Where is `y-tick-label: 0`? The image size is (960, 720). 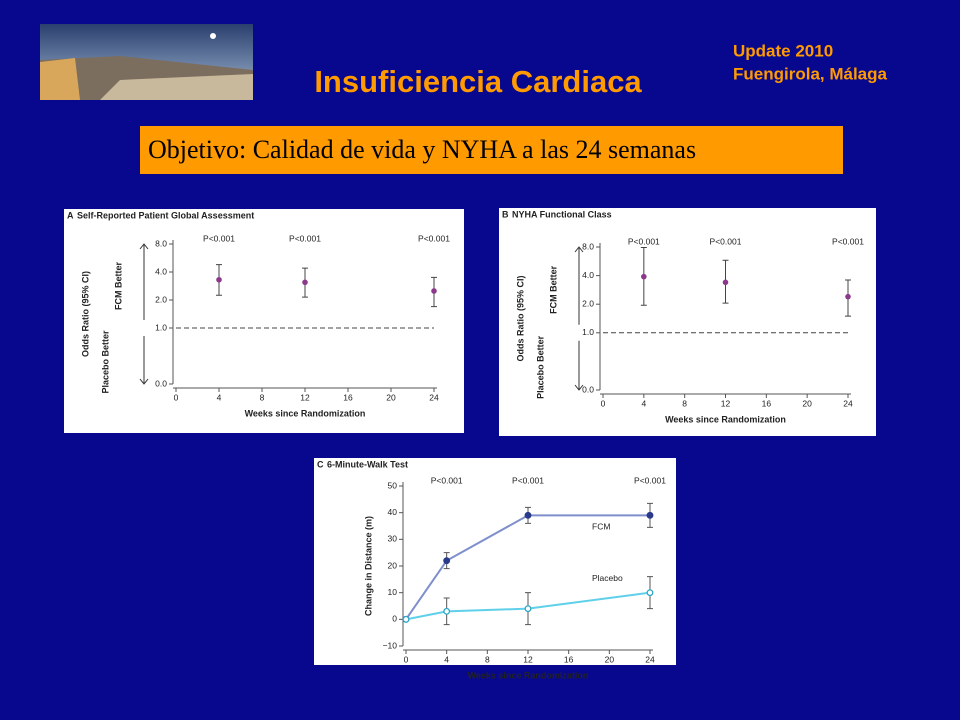
y-tick-label: 0 is located at coordinates (394, 619).